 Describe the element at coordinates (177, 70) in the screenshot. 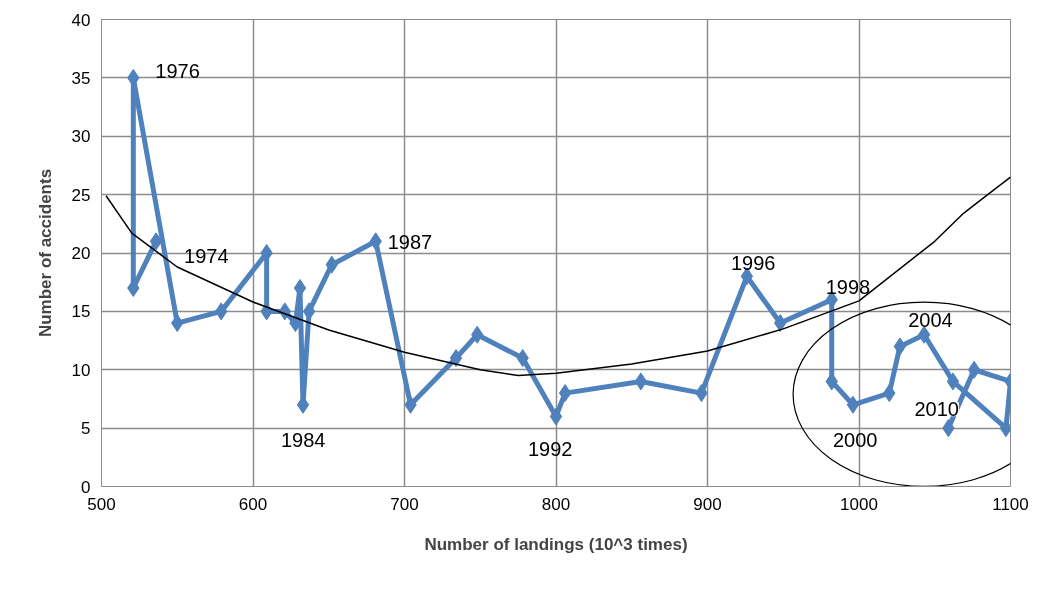

I see `annotation: 1976` at that location.